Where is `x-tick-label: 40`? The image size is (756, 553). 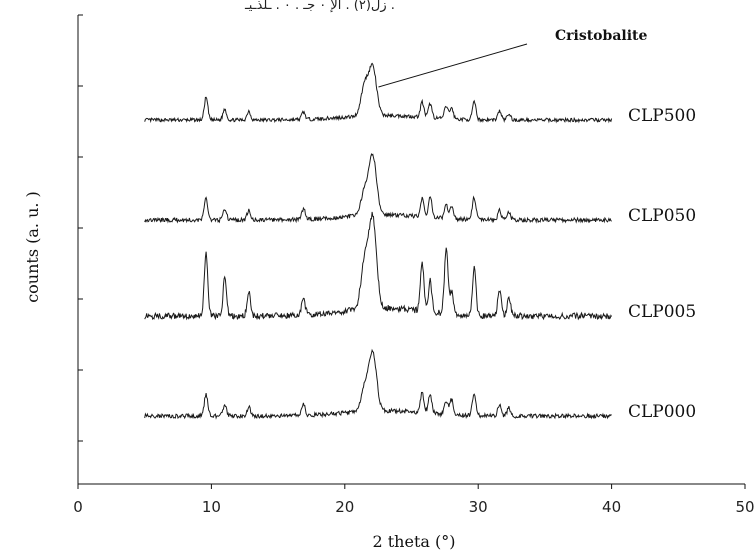
x-tick-label: 40 is located at coordinates (611, 507).